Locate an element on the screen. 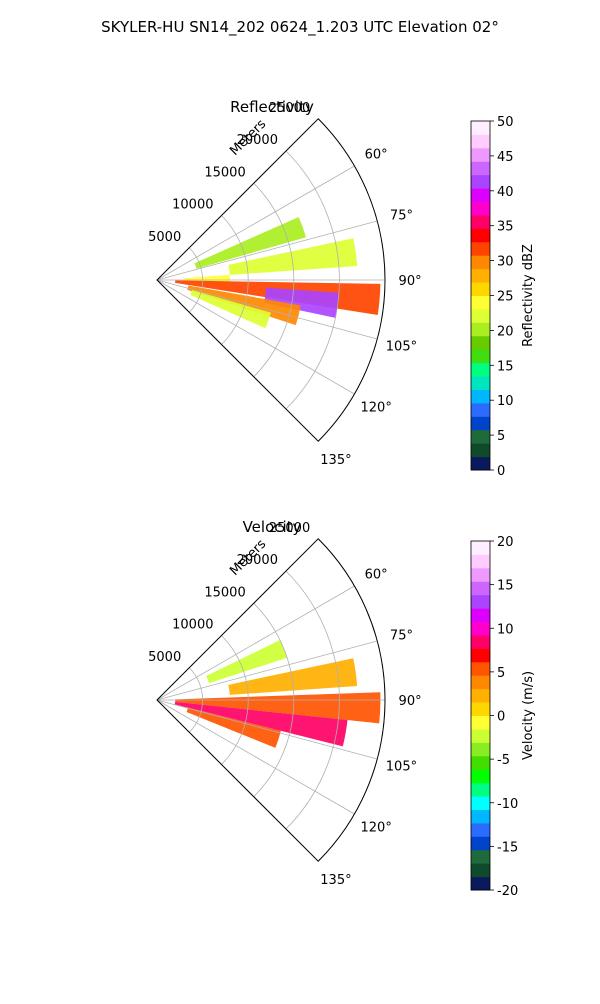  range-tick-label: 25000 is located at coordinates (289, 528).